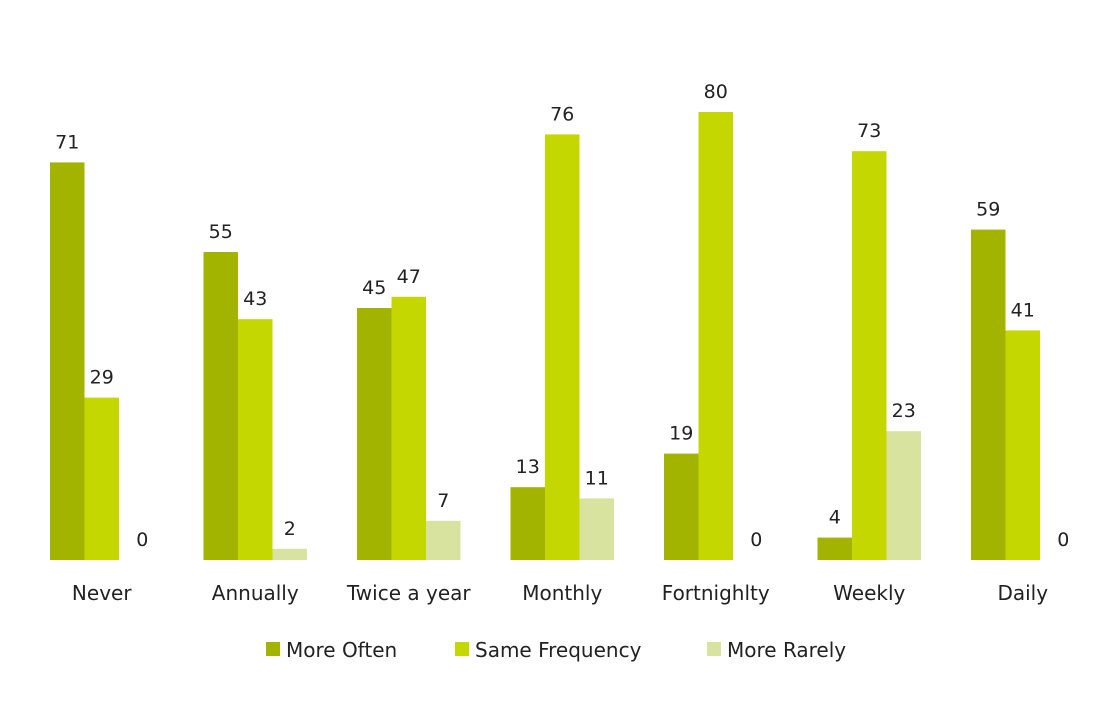 This screenshot has height=707, width=1113. I want to click on data-label: 41, so click(1023, 310).